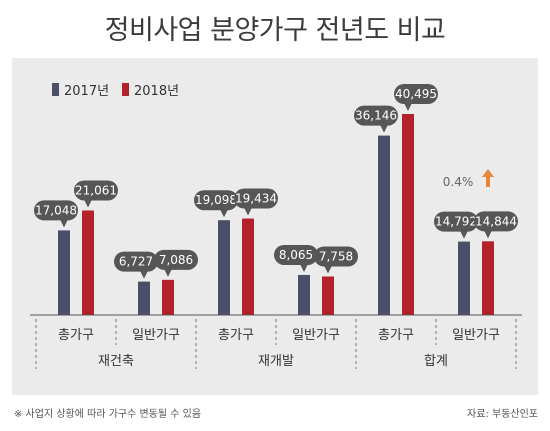  What do you see at coordinates (275, 30) in the screenshot?
I see `chart-title: 정비사업 분양가구 전년도 비교` at bounding box center [275, 30].